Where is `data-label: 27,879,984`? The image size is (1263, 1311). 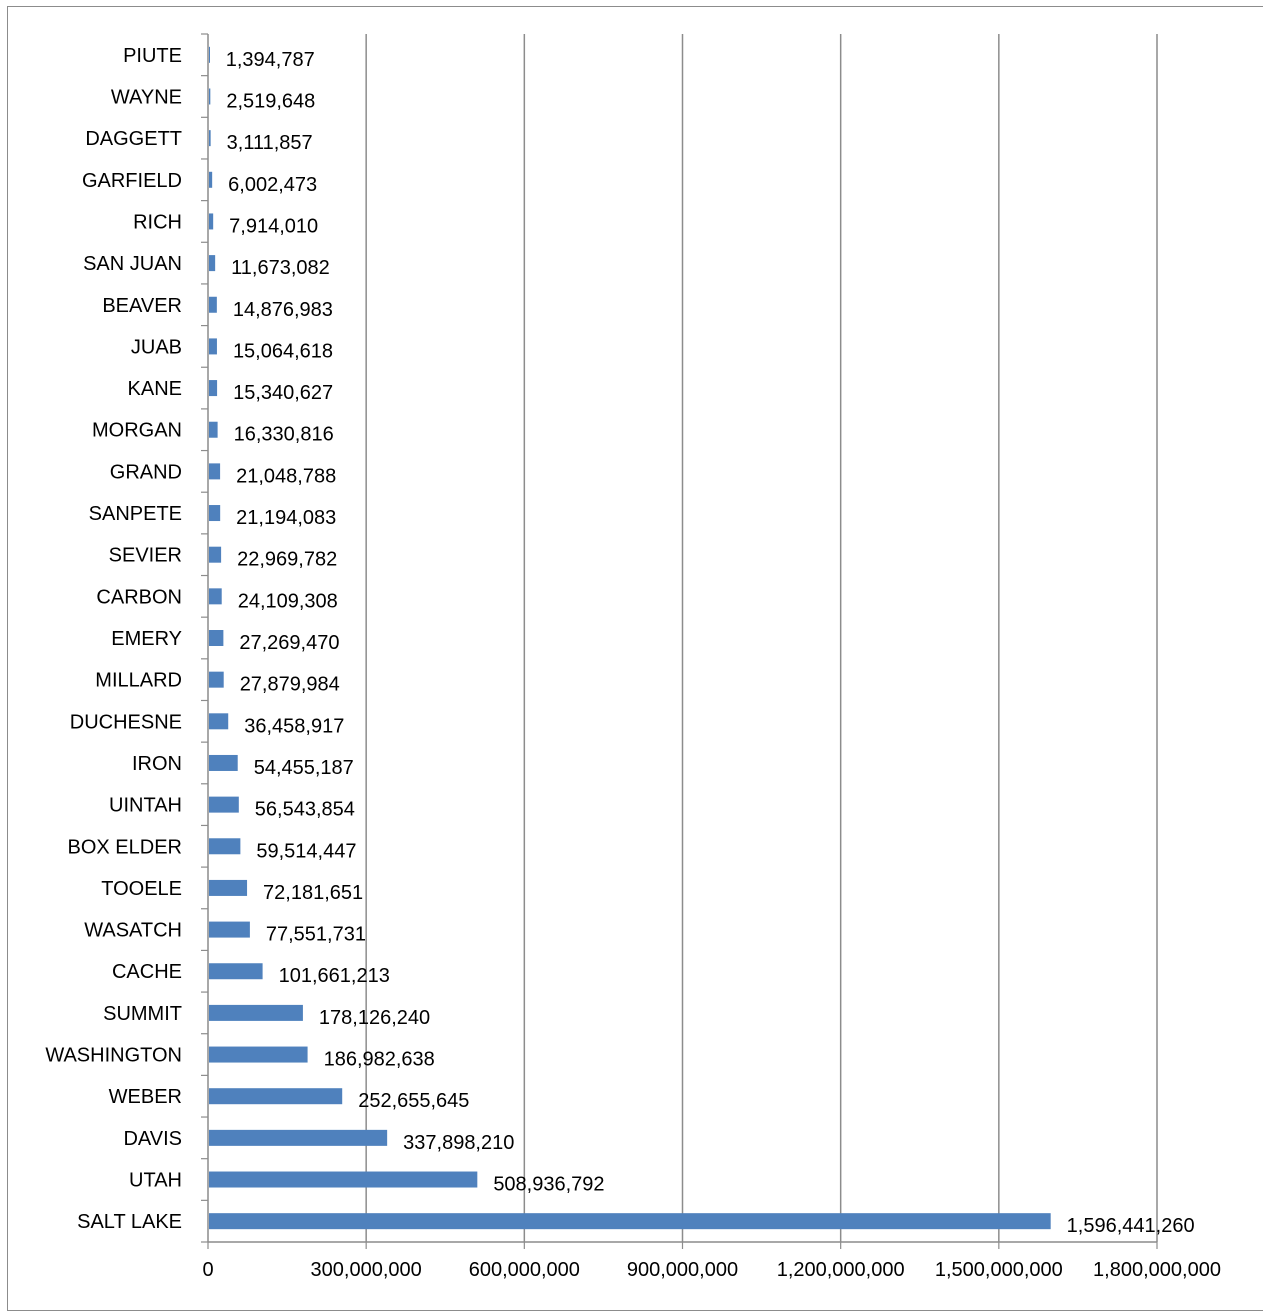 data-label: 27,879,984 is located at coordinates (290, 685).